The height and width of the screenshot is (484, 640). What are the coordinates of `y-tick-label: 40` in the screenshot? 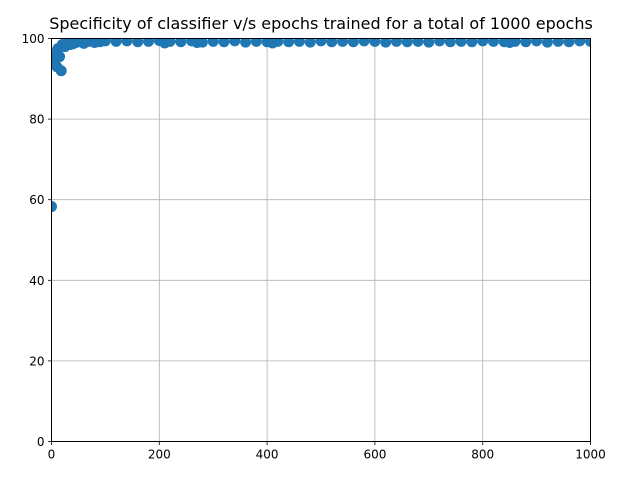 It's located at (36, 281).